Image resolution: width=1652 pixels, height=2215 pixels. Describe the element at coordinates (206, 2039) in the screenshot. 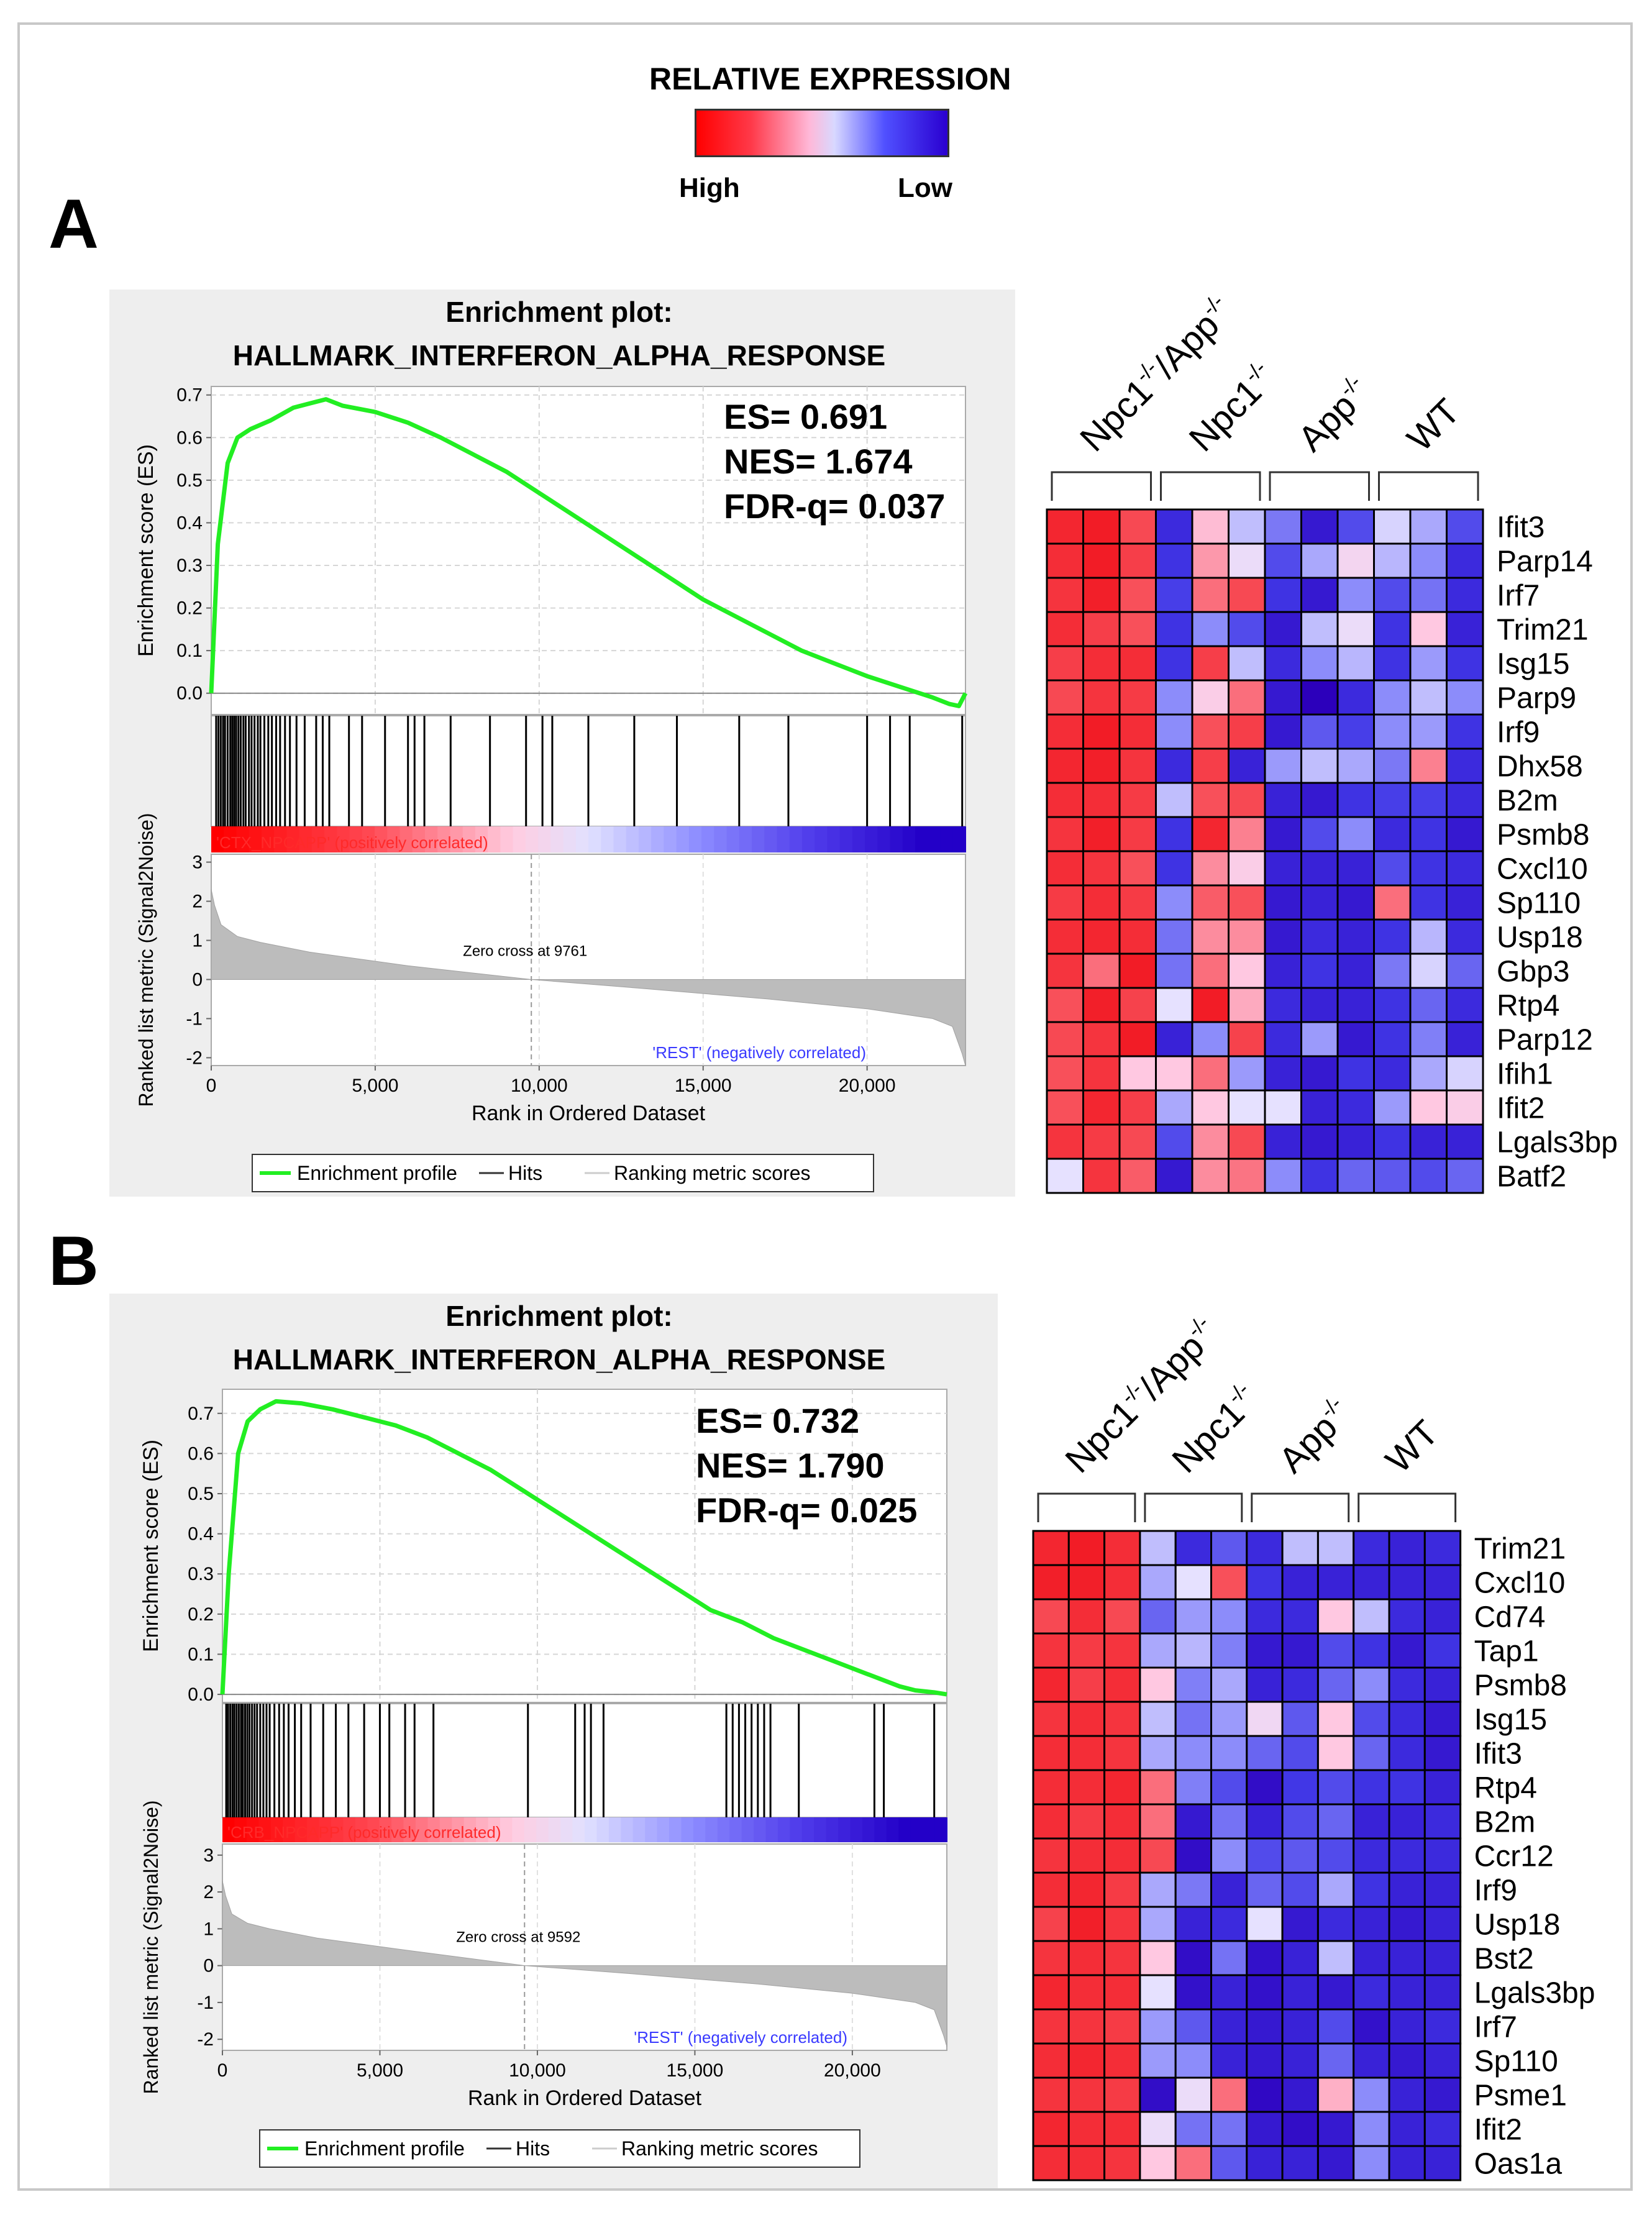

I see `panel-b-metric-ytick-label: -2` at that location.